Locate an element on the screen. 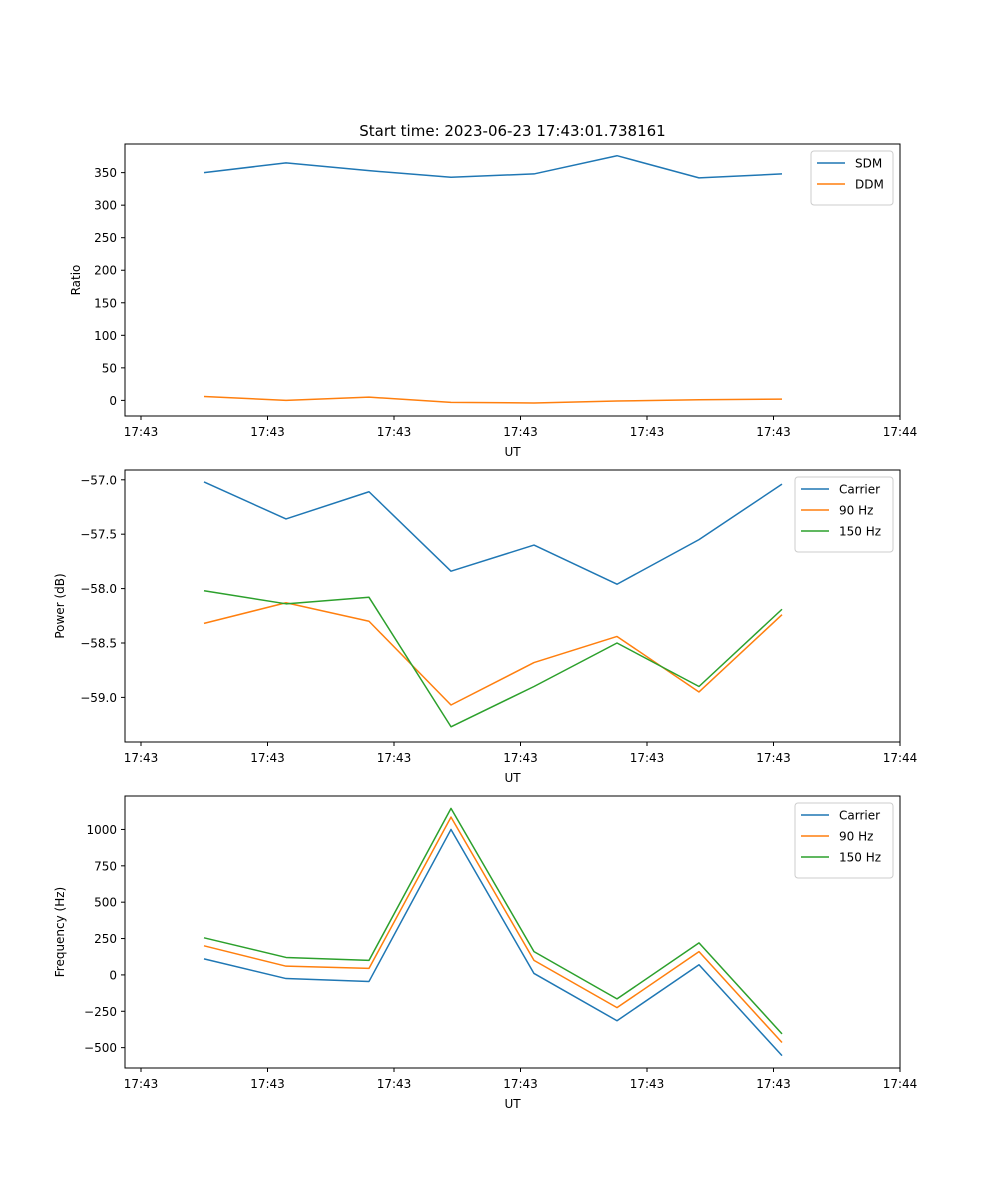 The width and height of the screenshot is (1000, 1200). legend-label: SDM is located at coordinates (868, 164).